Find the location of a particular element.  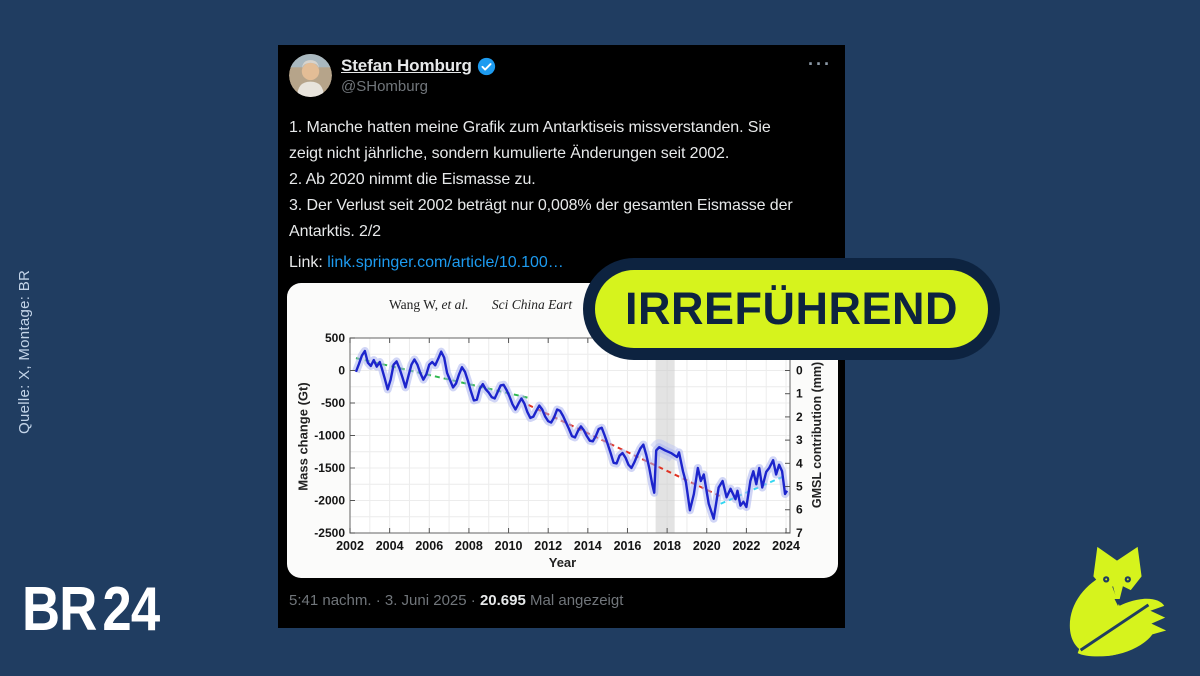

more-options-button: ··· is located at coordinates (820, 64).